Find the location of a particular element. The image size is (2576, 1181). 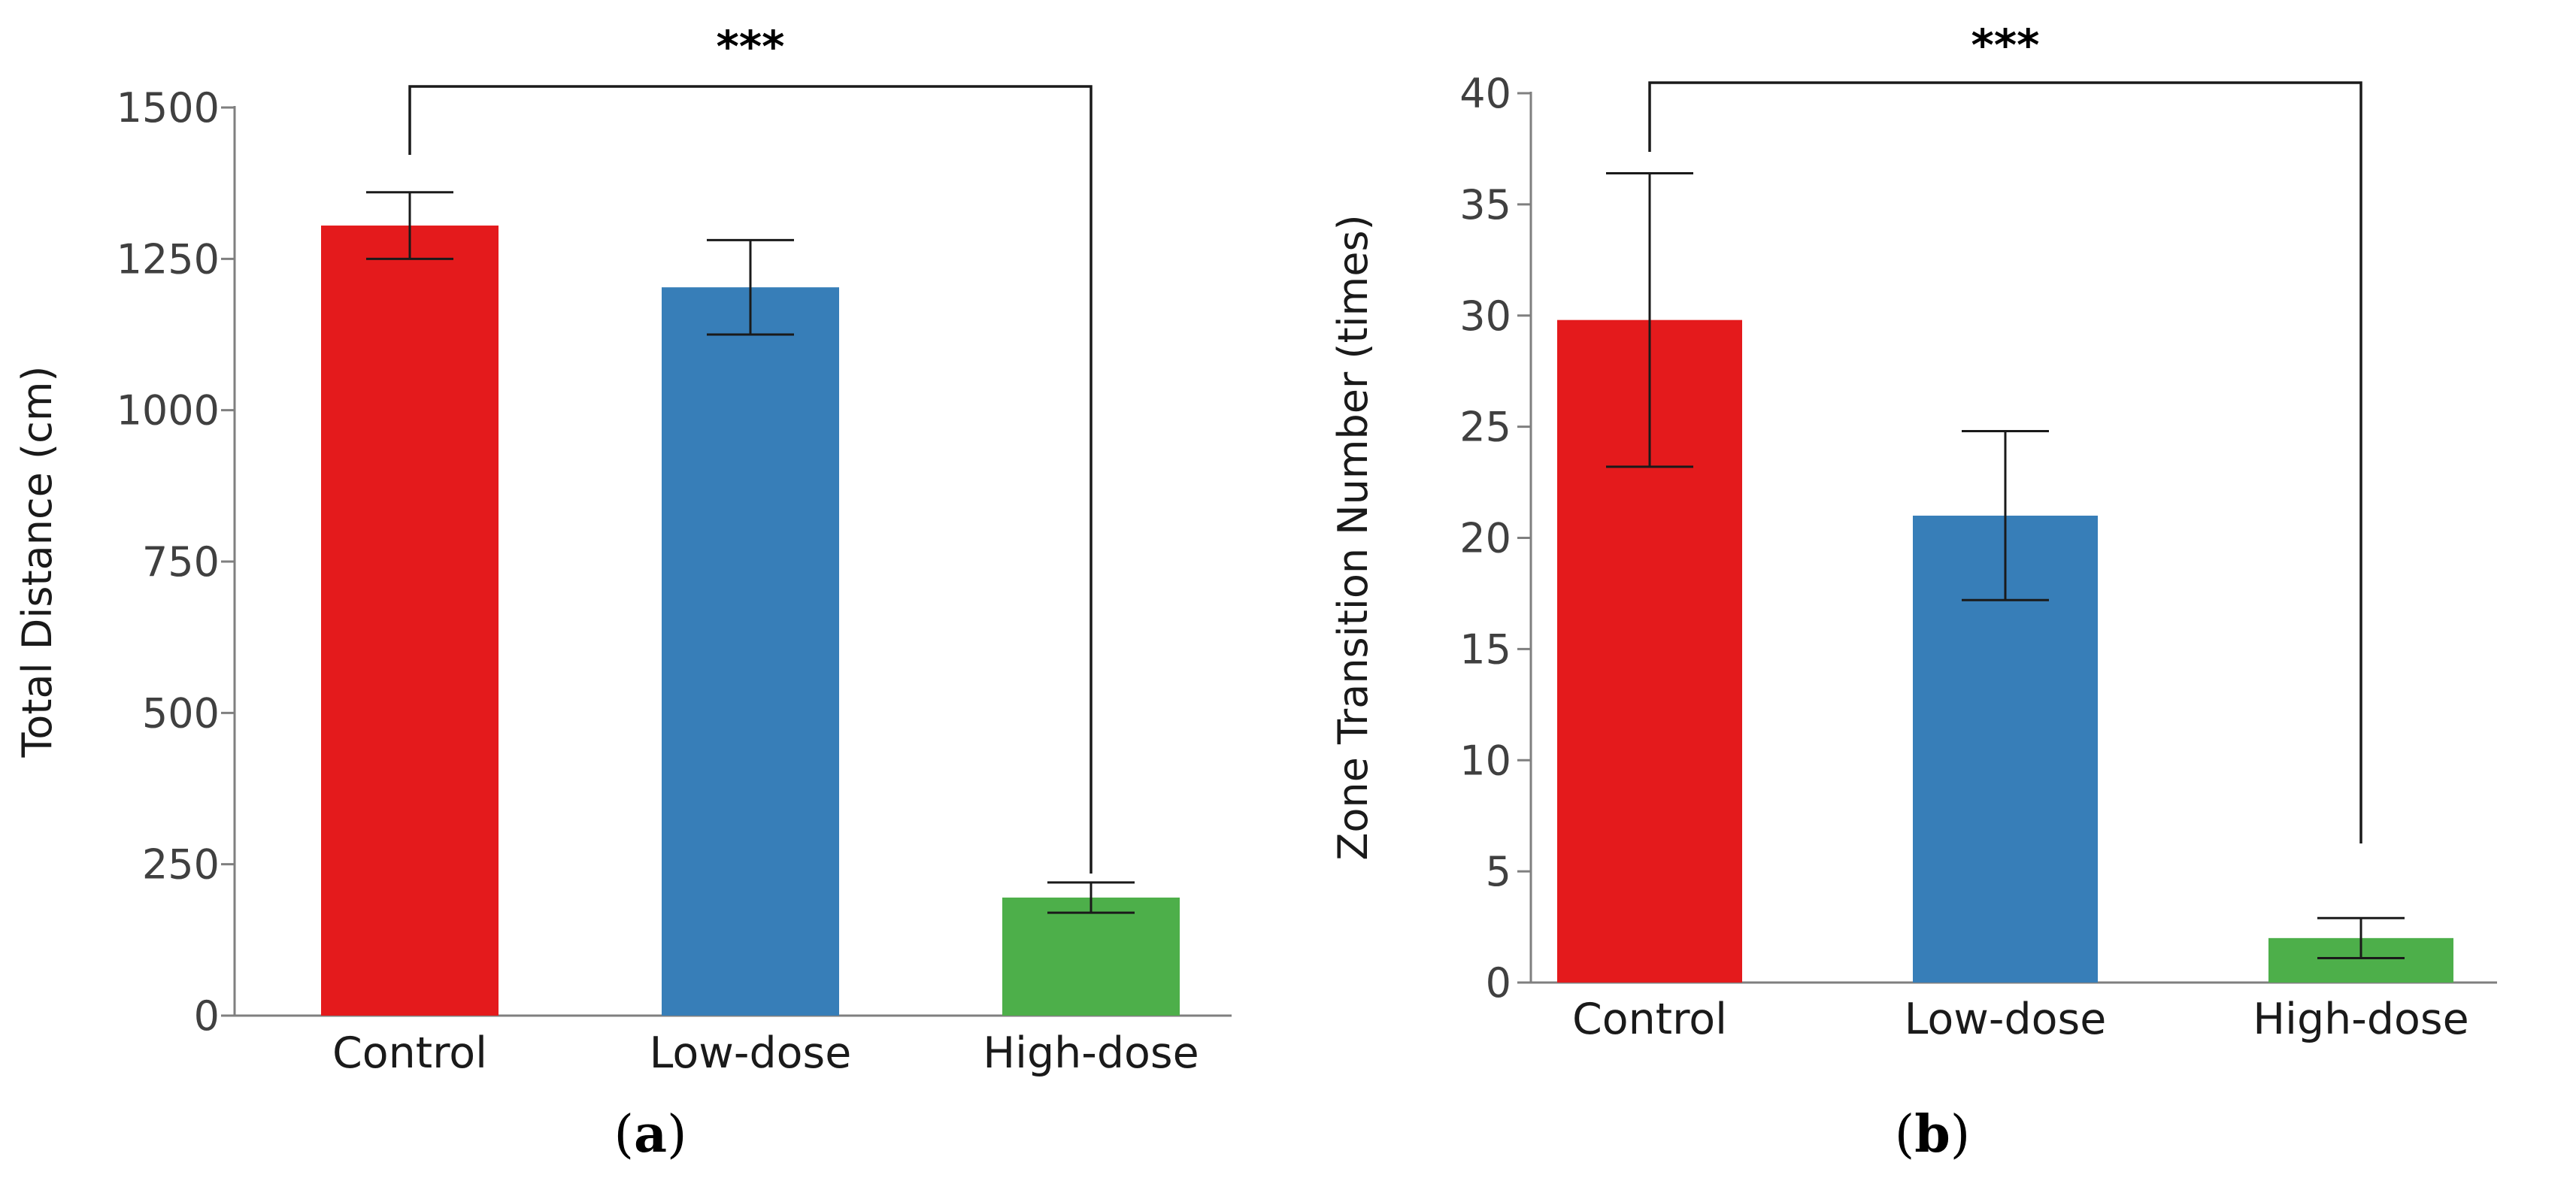

bar-control is located at coordinates (410, 621).